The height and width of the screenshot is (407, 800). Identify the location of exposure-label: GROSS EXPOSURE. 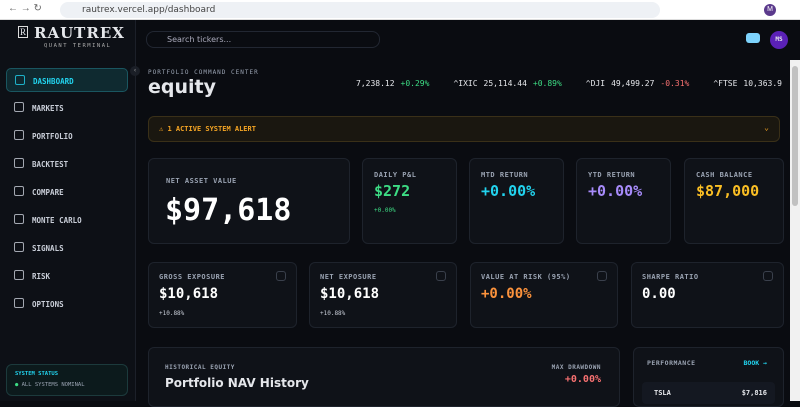
(192, 277).